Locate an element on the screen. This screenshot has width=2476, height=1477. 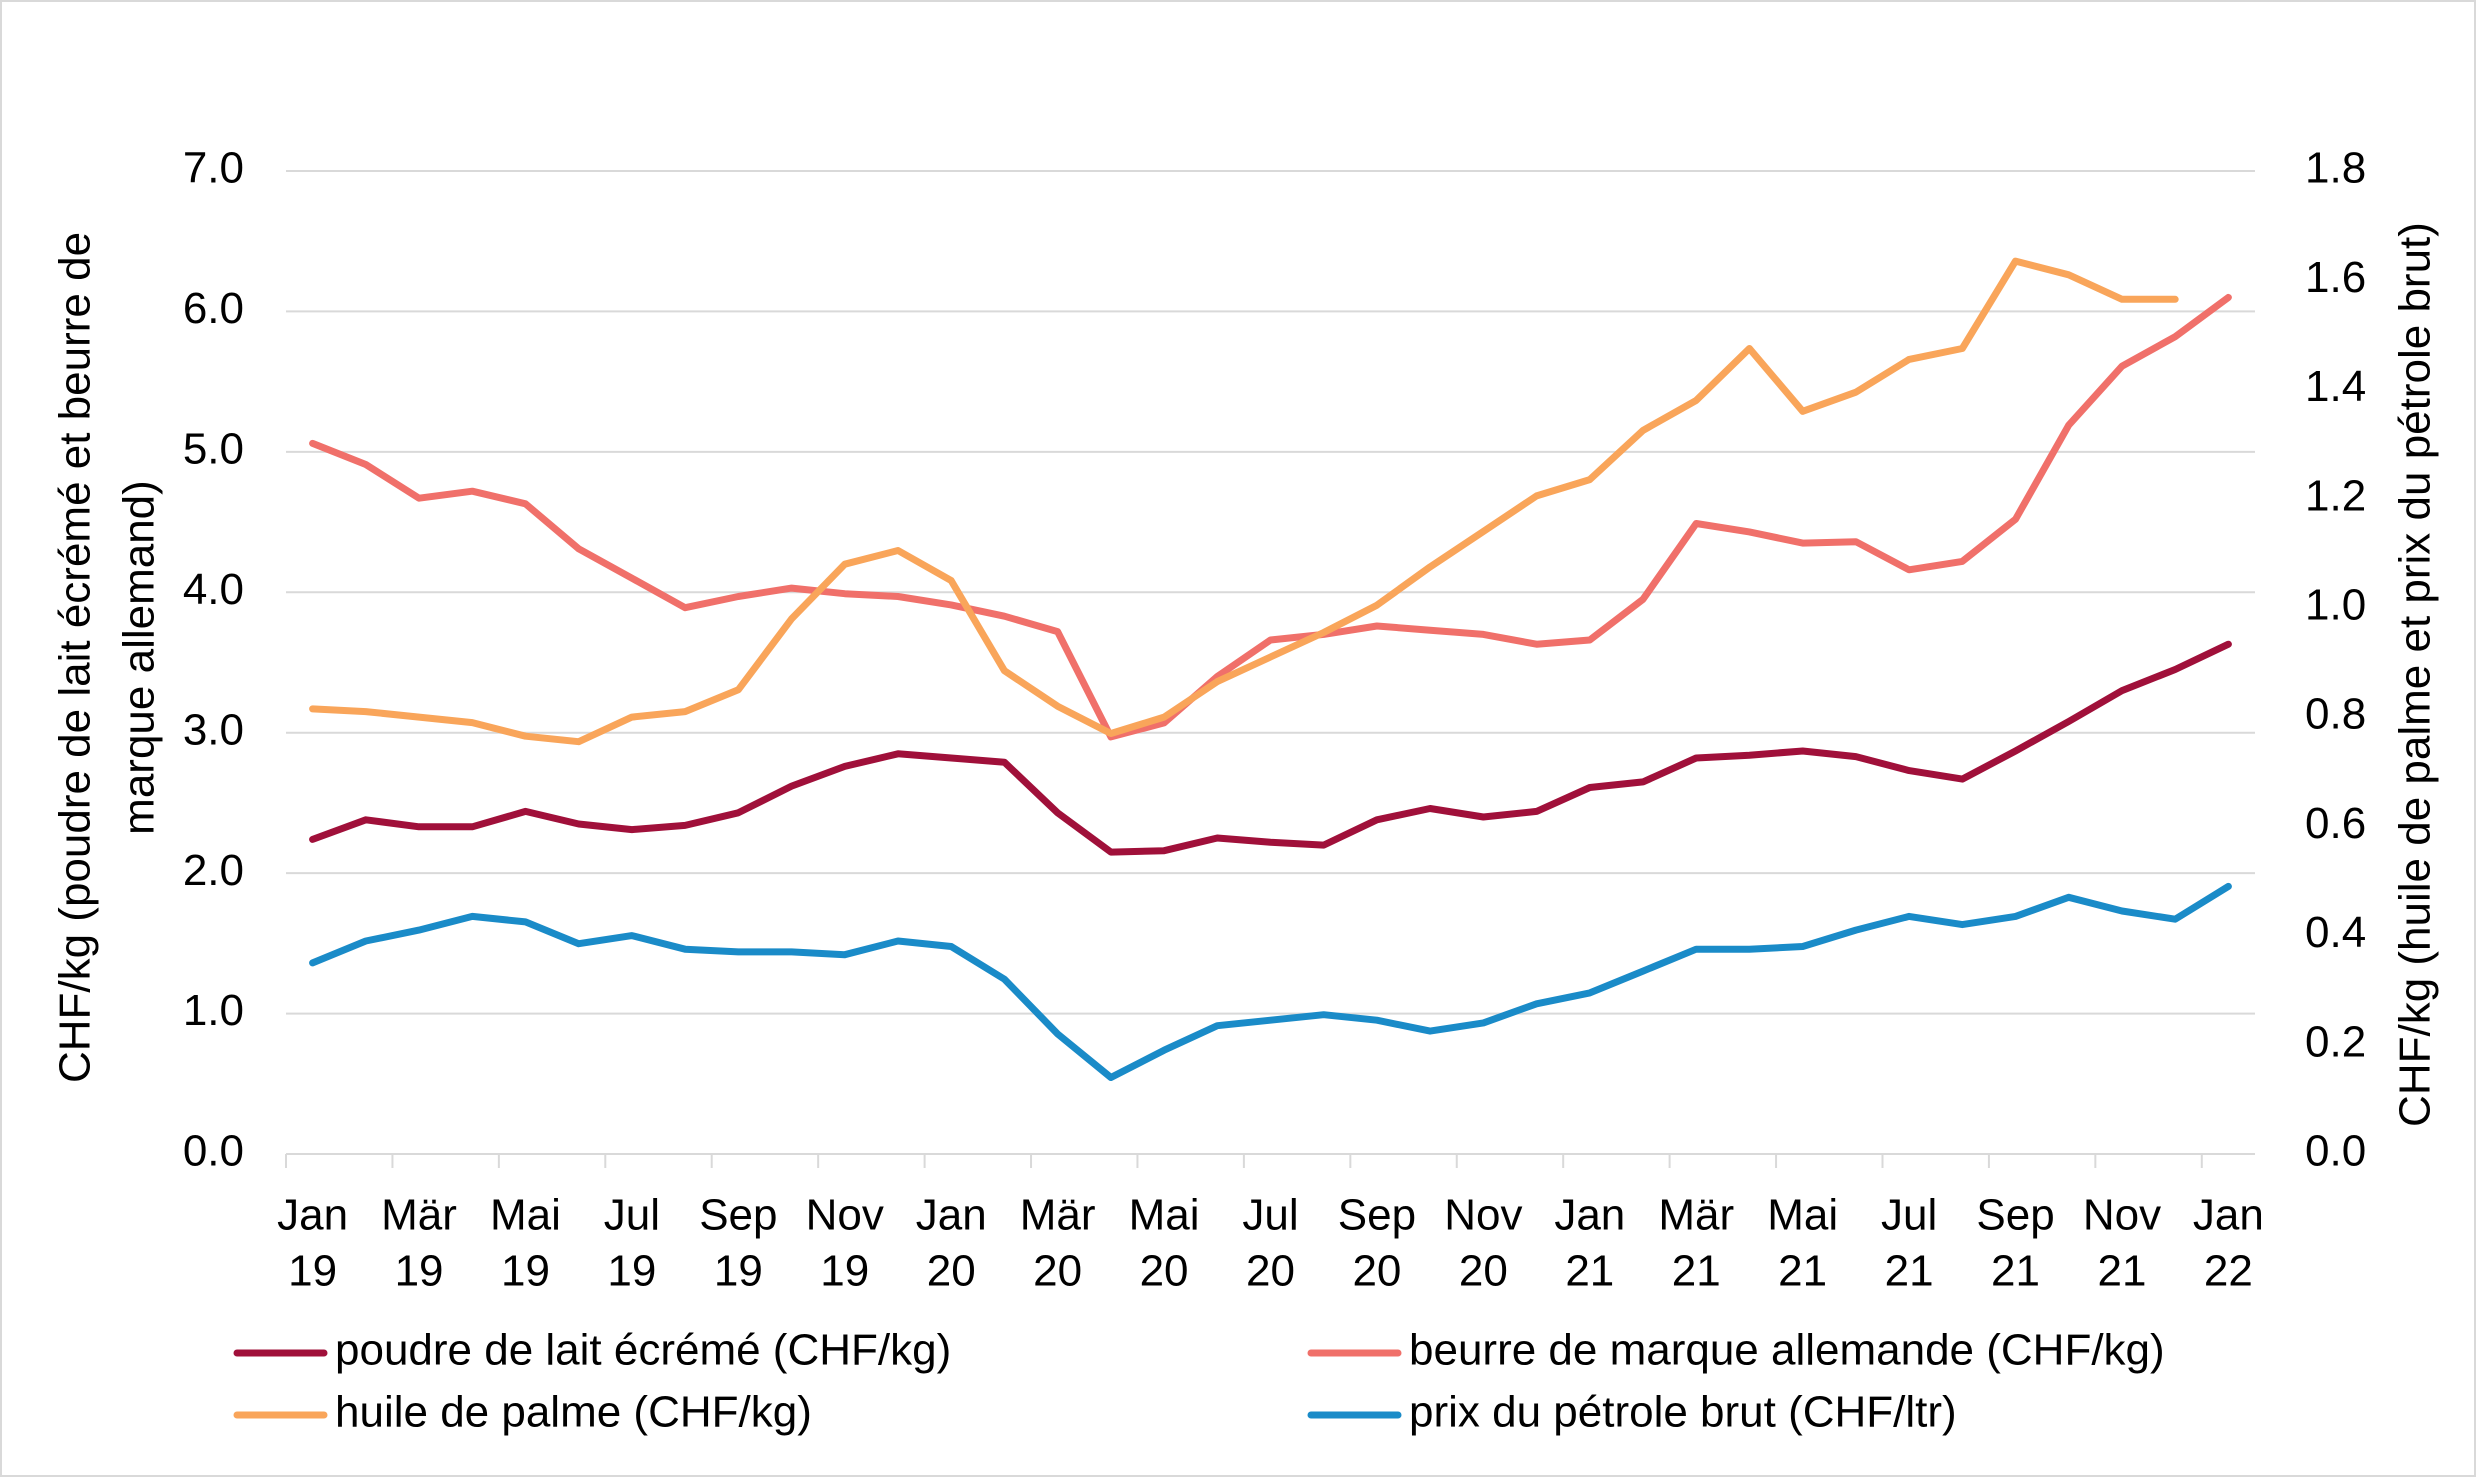
y-tick-label: 5.0 is located at coordinates (213, 448).